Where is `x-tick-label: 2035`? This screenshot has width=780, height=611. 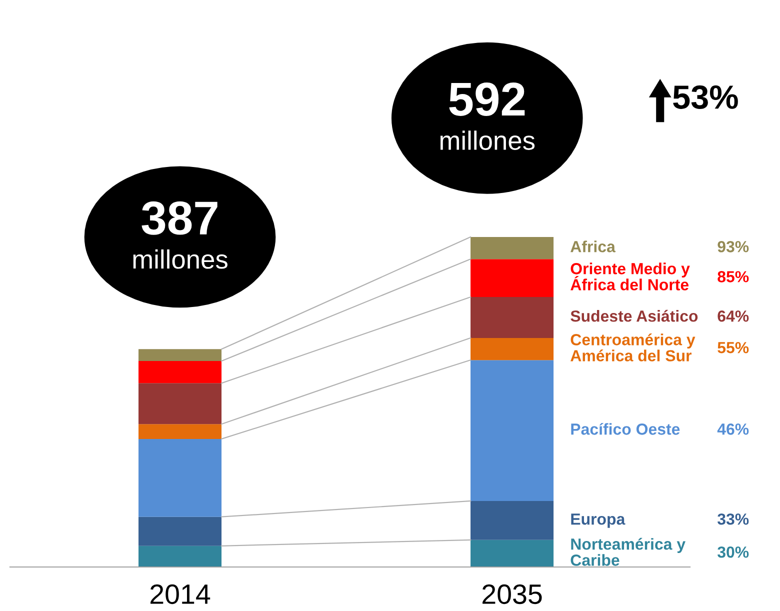
x-tick-label: 2035 is located at coordinates (512, 594).